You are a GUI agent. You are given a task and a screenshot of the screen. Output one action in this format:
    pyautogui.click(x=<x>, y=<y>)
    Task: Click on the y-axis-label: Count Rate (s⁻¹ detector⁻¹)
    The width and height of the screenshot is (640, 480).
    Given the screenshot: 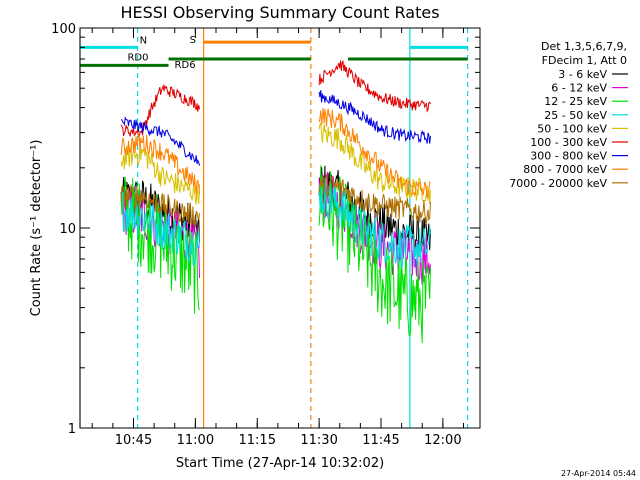 What is the action you would take?
    pyautogui.click(x=36, y=228)
    